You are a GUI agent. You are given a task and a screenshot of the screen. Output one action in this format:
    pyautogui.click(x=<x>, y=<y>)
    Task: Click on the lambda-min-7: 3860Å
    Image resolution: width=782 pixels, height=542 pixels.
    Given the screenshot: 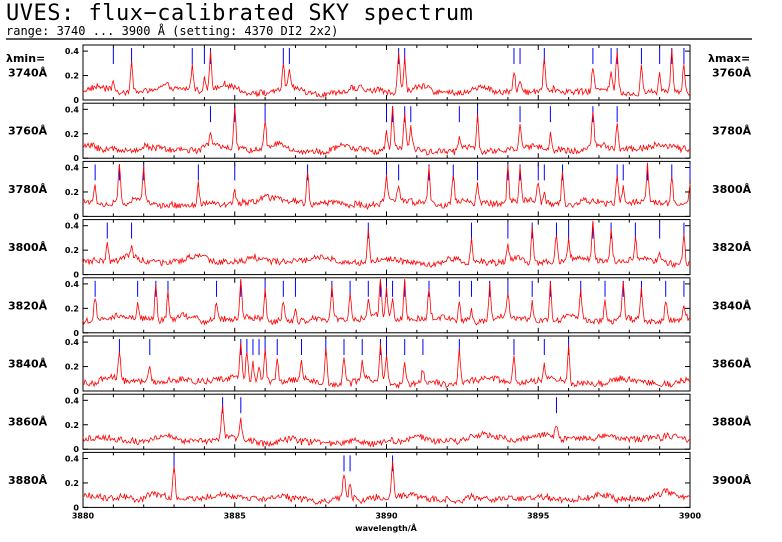 What is the action you would take?
    pyautogui.click(x=28, y=422)
    